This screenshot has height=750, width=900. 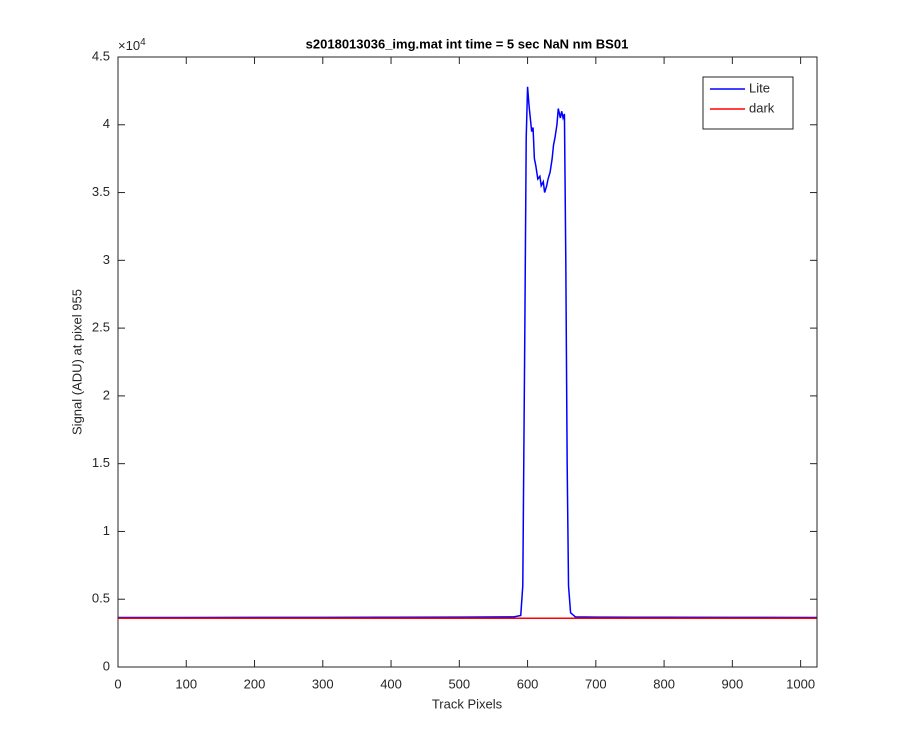 What do you see at coordinates (129, 45) in the screenshot?
I see `y-scale-base: ×10` at bounding box center [129, 45].